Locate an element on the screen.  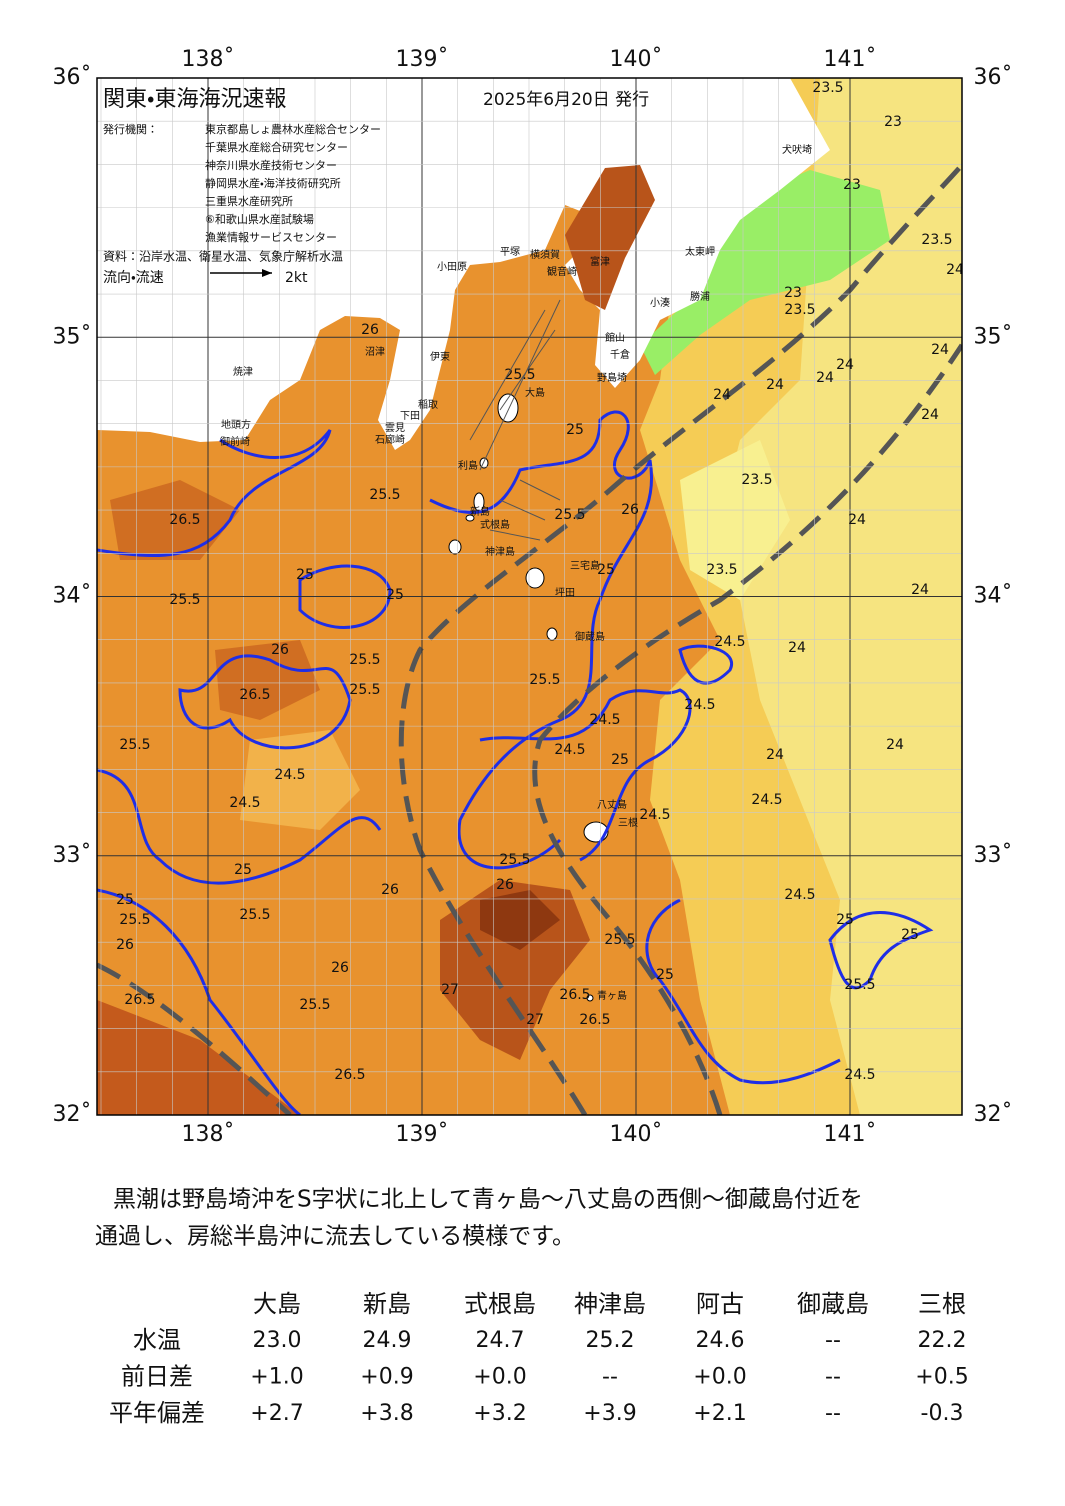
place-name: 地頭方 is located at coordinates (236, 424).